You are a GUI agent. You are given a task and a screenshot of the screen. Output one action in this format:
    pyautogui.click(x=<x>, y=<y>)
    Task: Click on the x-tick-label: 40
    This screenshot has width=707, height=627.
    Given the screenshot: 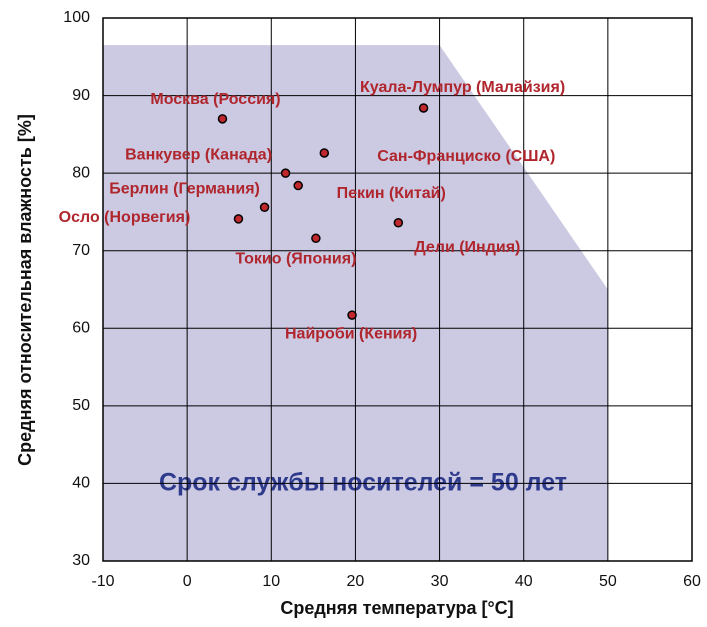 What is the action you would take?
    pyautogui.click(x=524, y=581)
    